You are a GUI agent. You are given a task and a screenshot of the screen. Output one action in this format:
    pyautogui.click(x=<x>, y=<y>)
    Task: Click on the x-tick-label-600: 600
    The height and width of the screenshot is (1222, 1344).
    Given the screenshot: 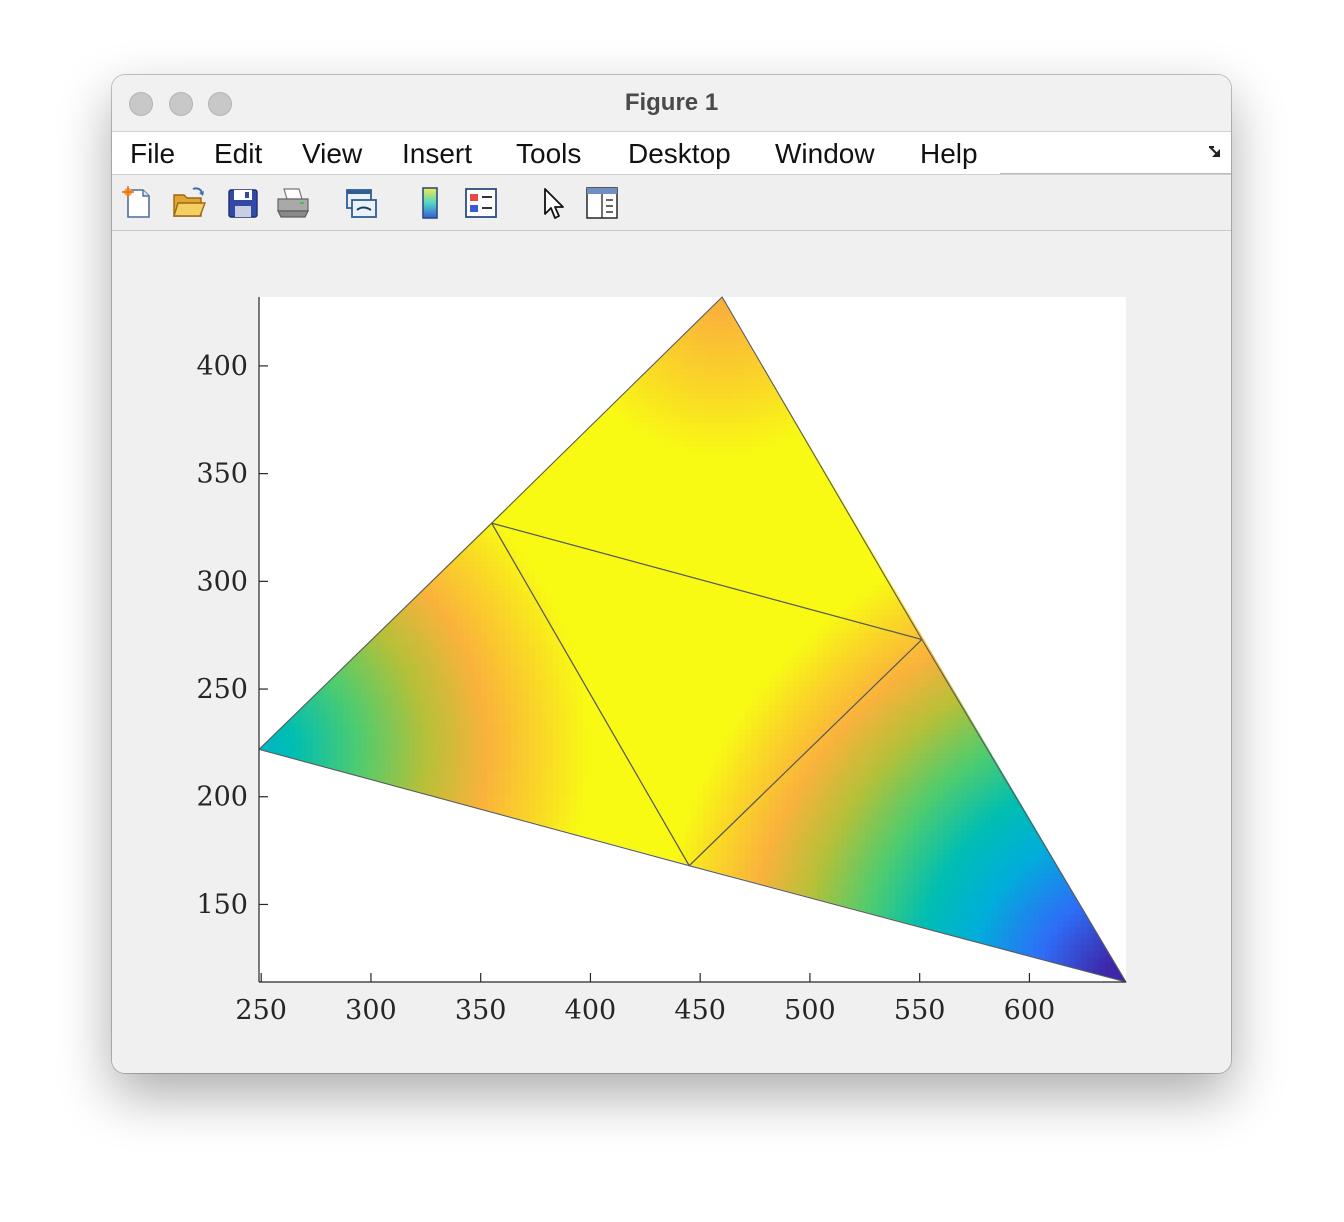 What is the action you would take?
    pyautogui.click(x=1030, y=1010)
    